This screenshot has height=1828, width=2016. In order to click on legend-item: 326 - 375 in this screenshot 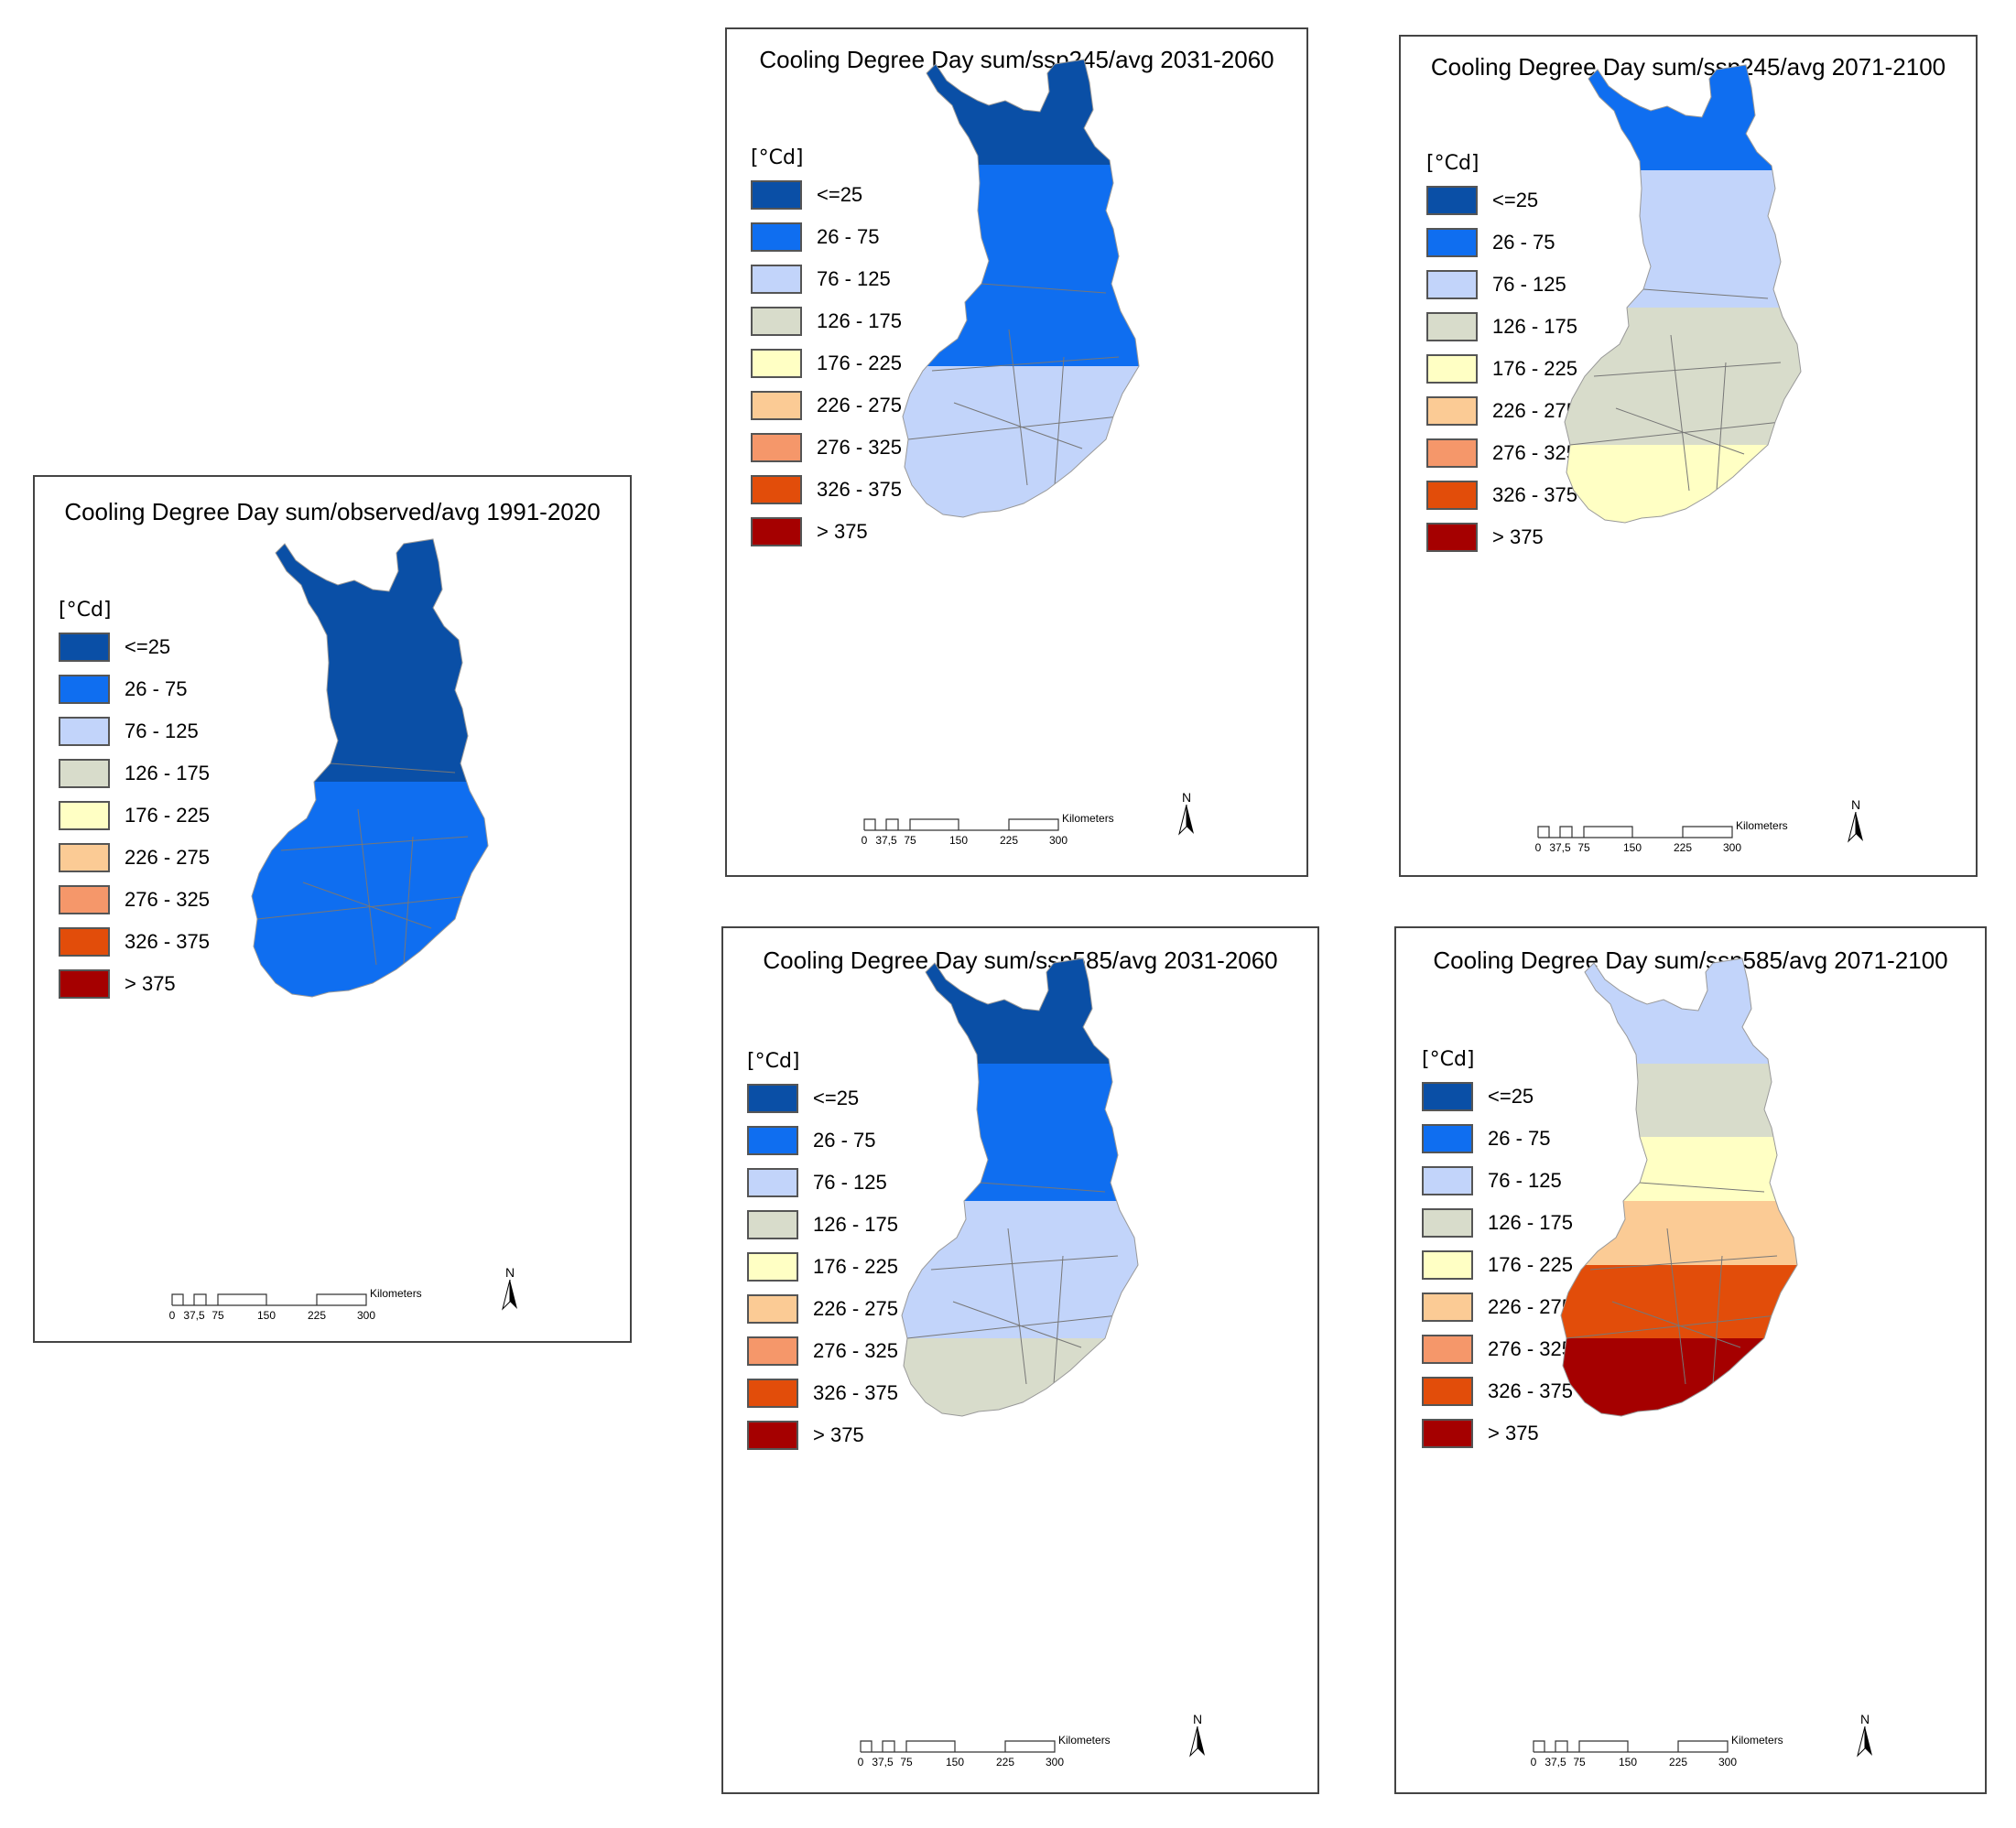, I will do `click(1501, 495)`.